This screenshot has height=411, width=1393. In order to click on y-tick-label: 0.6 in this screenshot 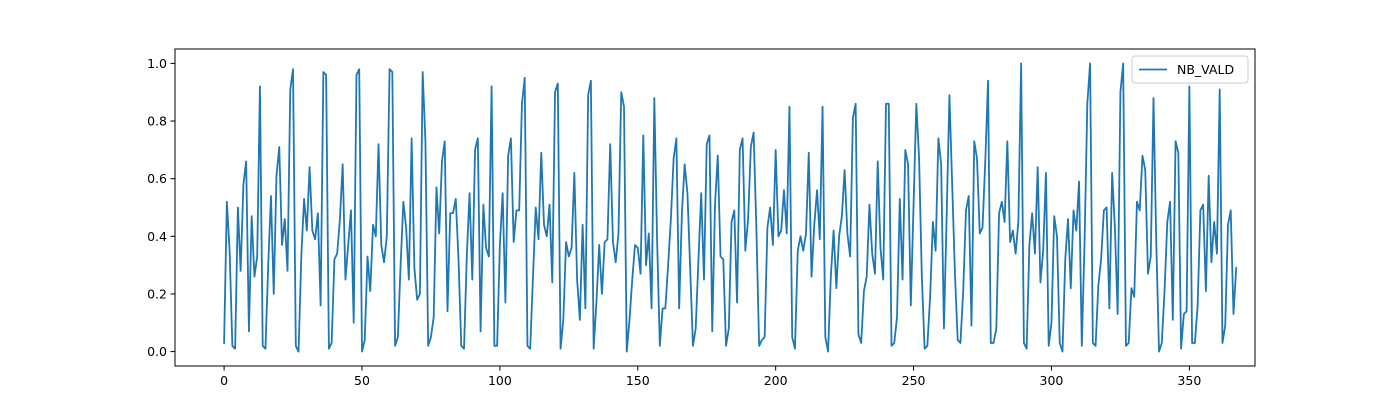, I will do `click(157, 178)`.